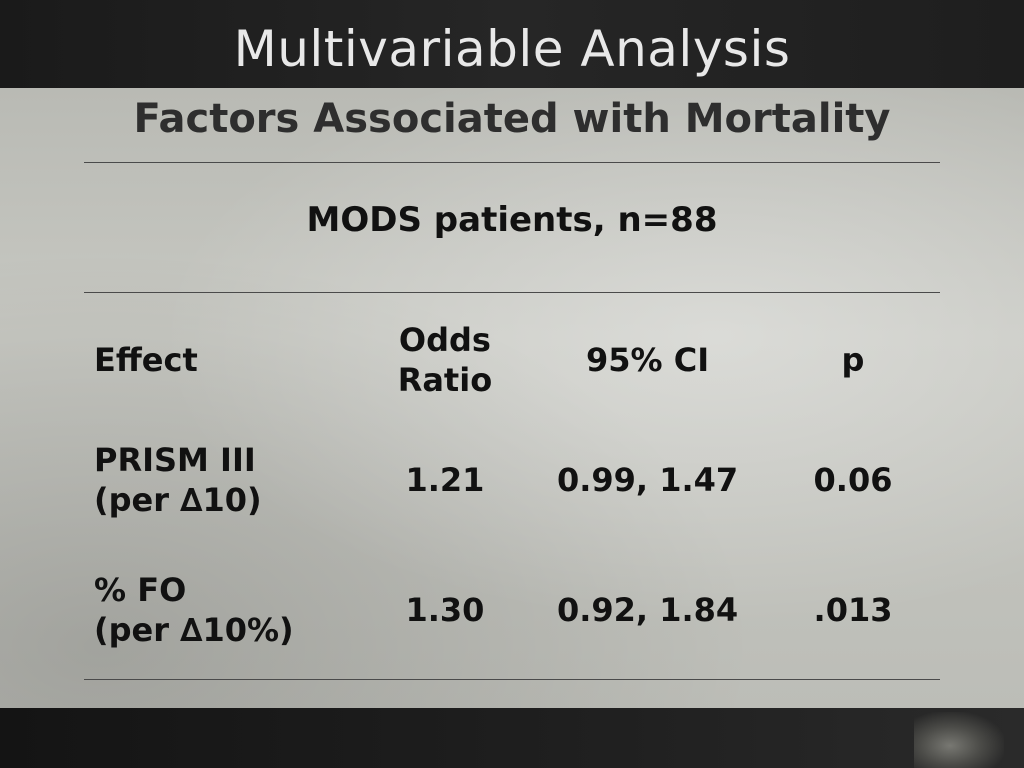  I want to click on cell-p: .013, so click(853, 610).